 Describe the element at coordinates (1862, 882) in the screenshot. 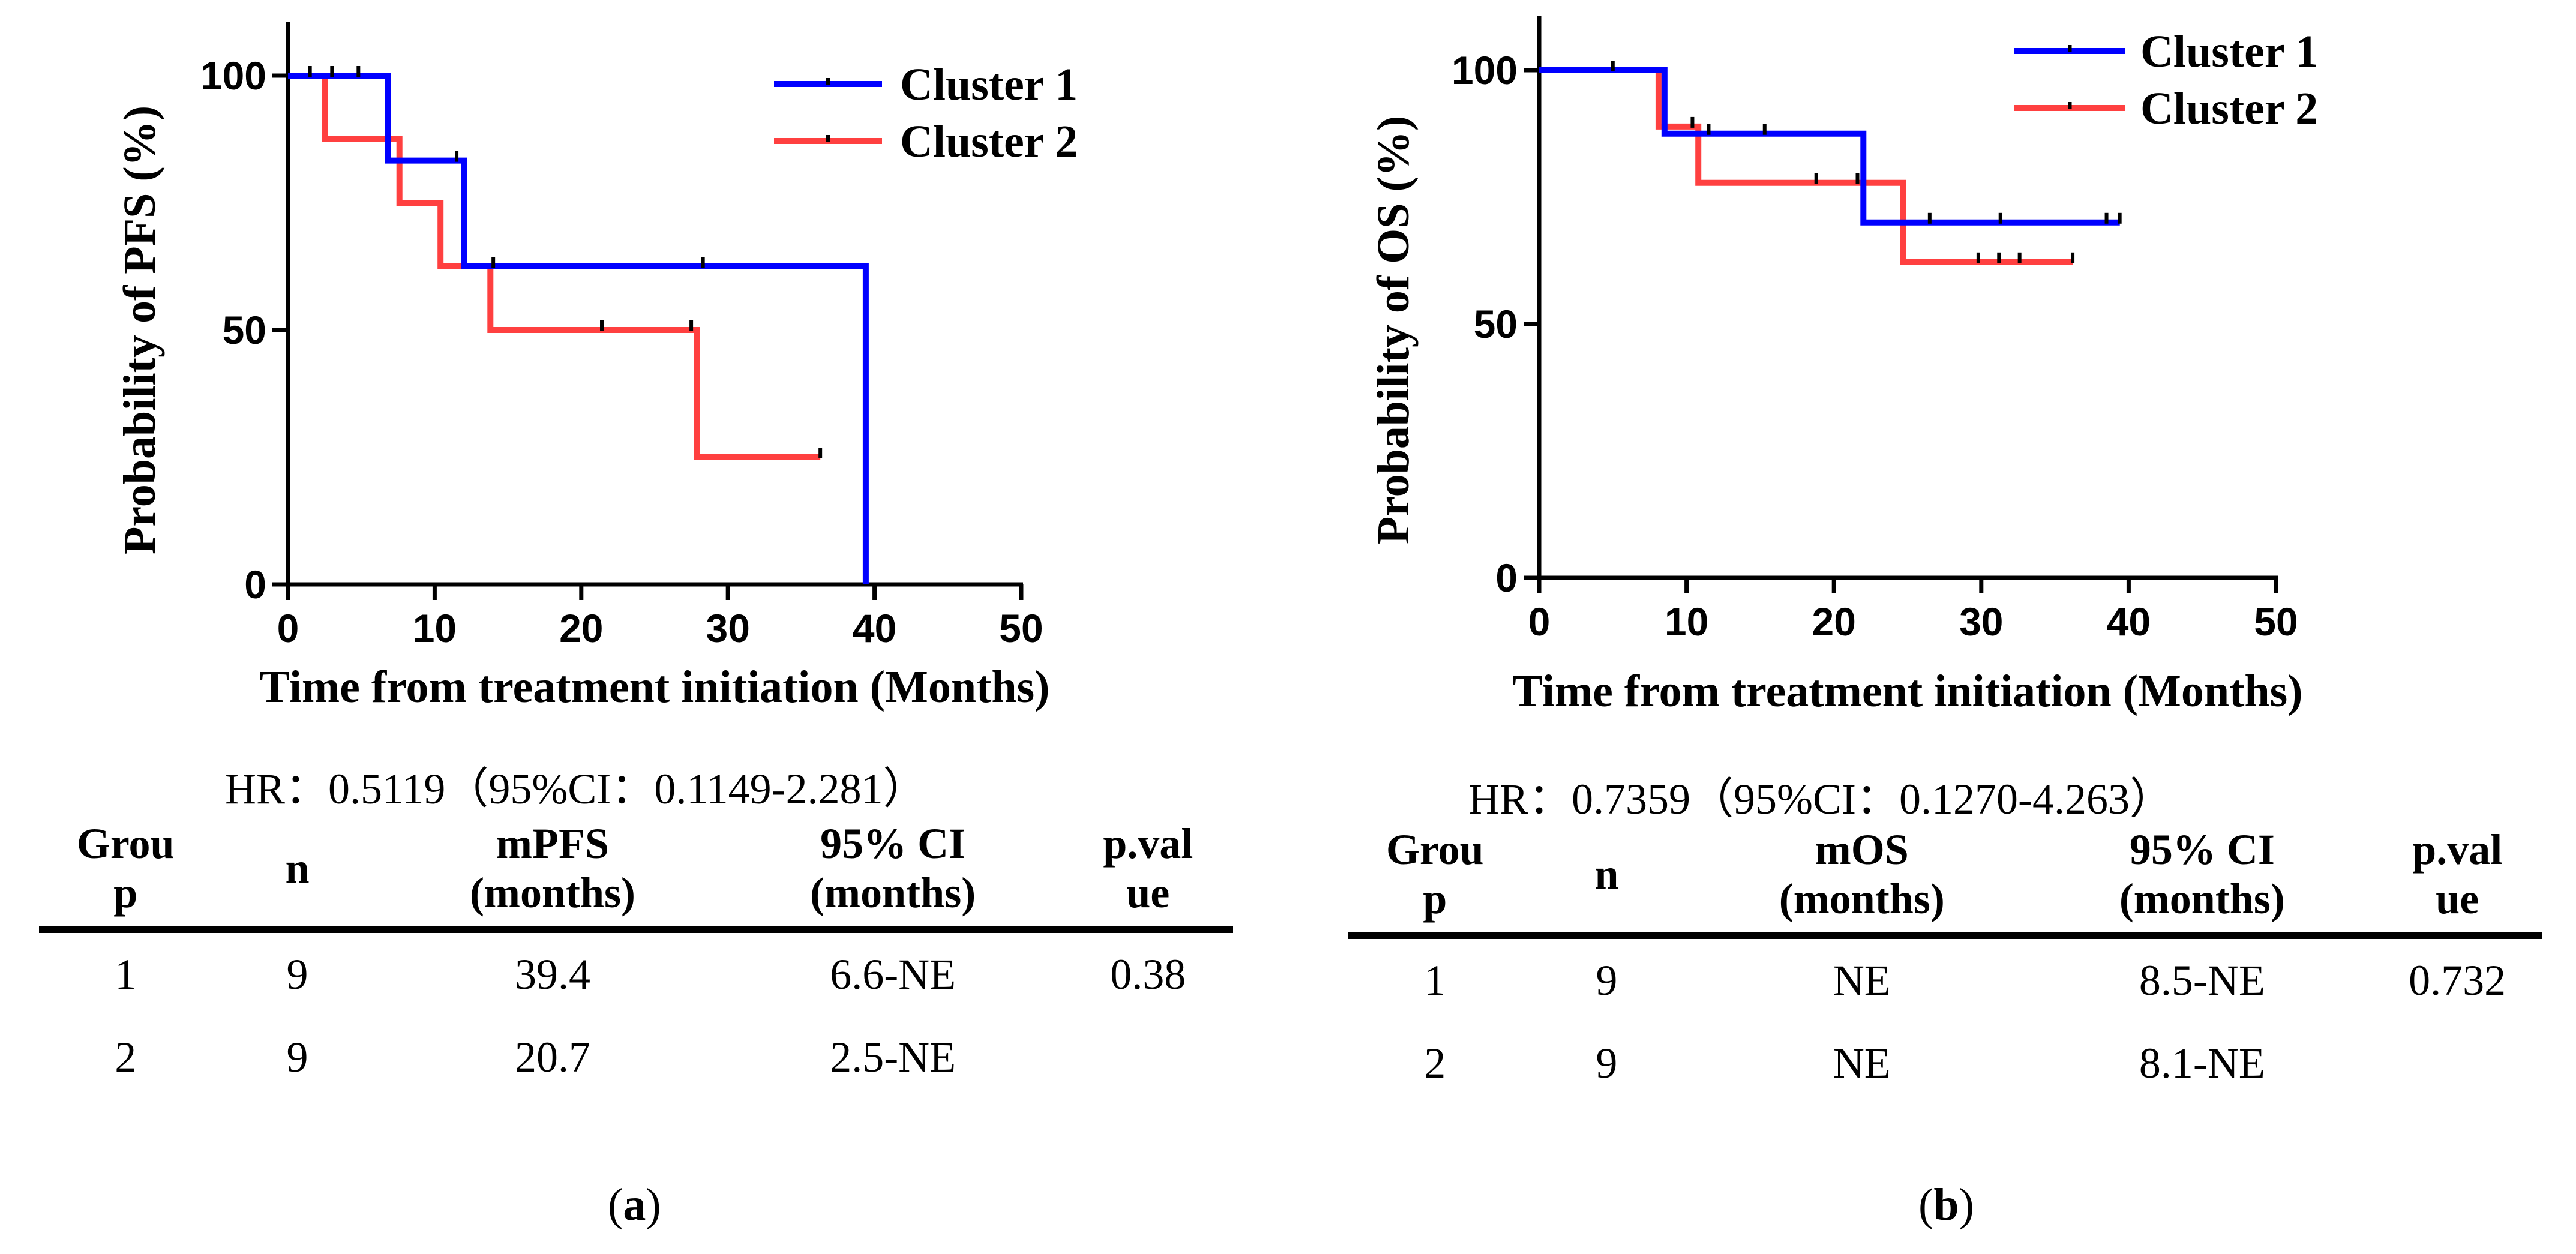

I see `header-median: mOS (months)` at that location.